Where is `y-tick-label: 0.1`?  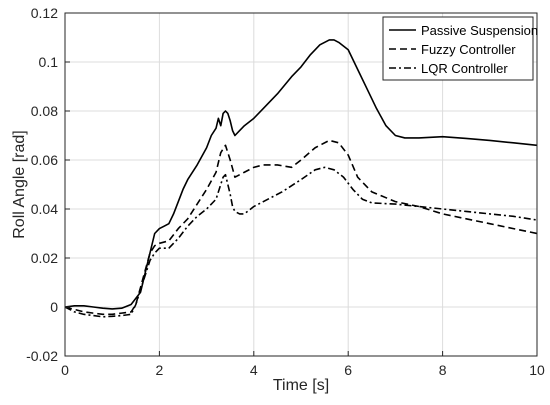 y-tick-label: 0.1 is located at coordinates (49, 62).